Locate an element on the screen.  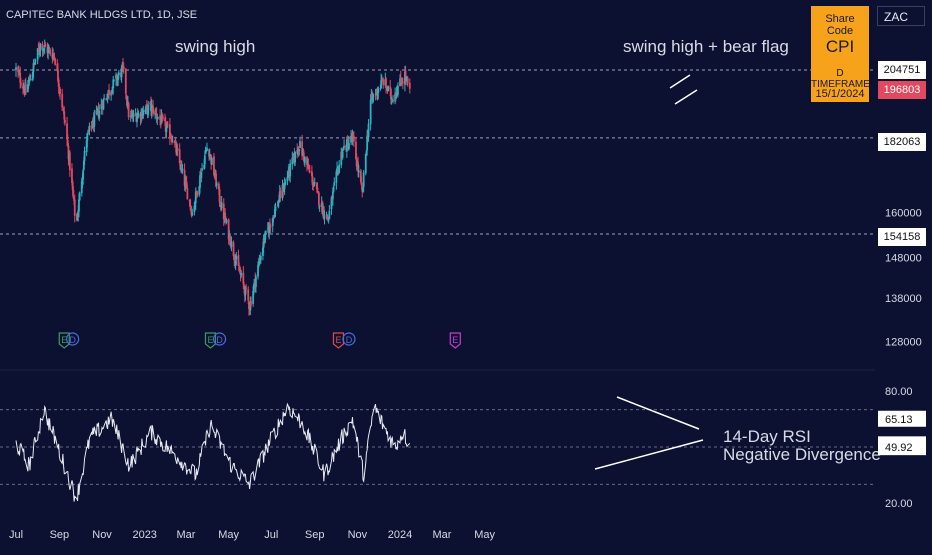
y-axis: 160000 148000 138000 128000 is located at coordinates (903, 278).